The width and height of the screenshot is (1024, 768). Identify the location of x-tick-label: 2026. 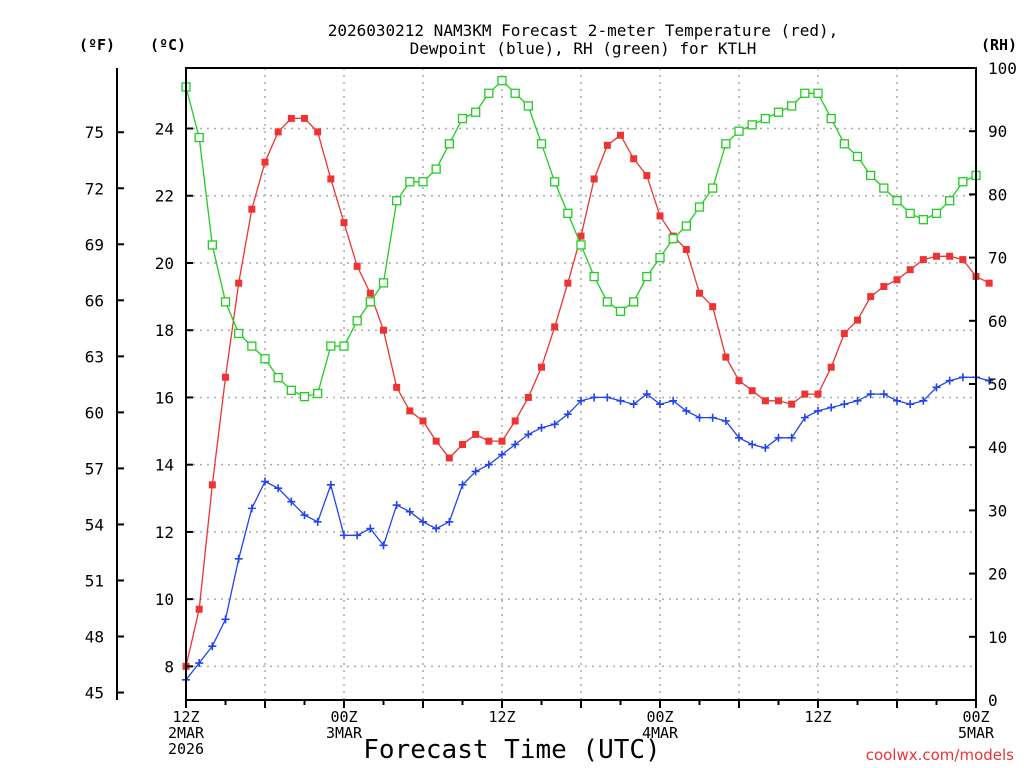
(186, 749).